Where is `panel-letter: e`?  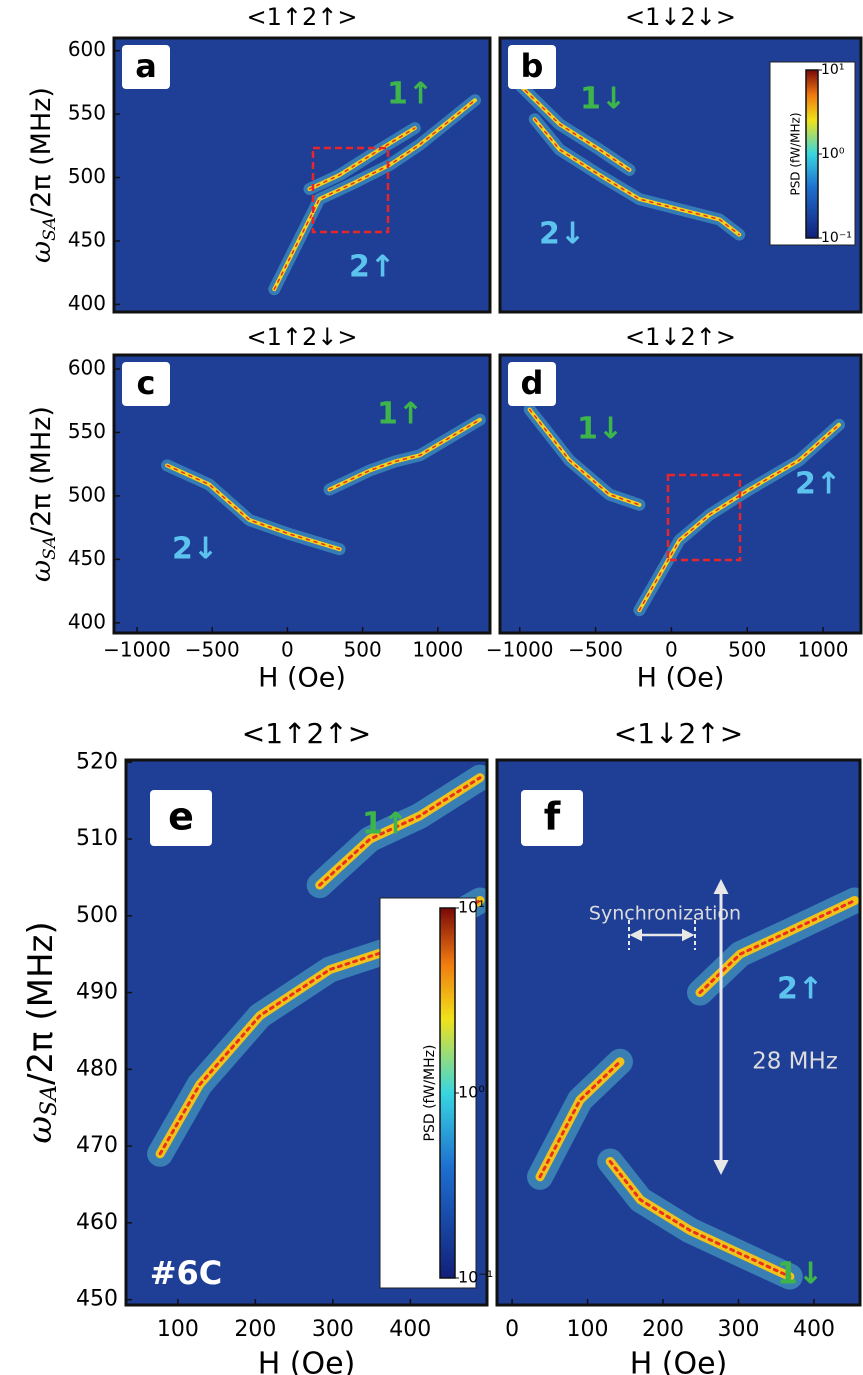 panel-letter: e is located at coordinates (181, 817).